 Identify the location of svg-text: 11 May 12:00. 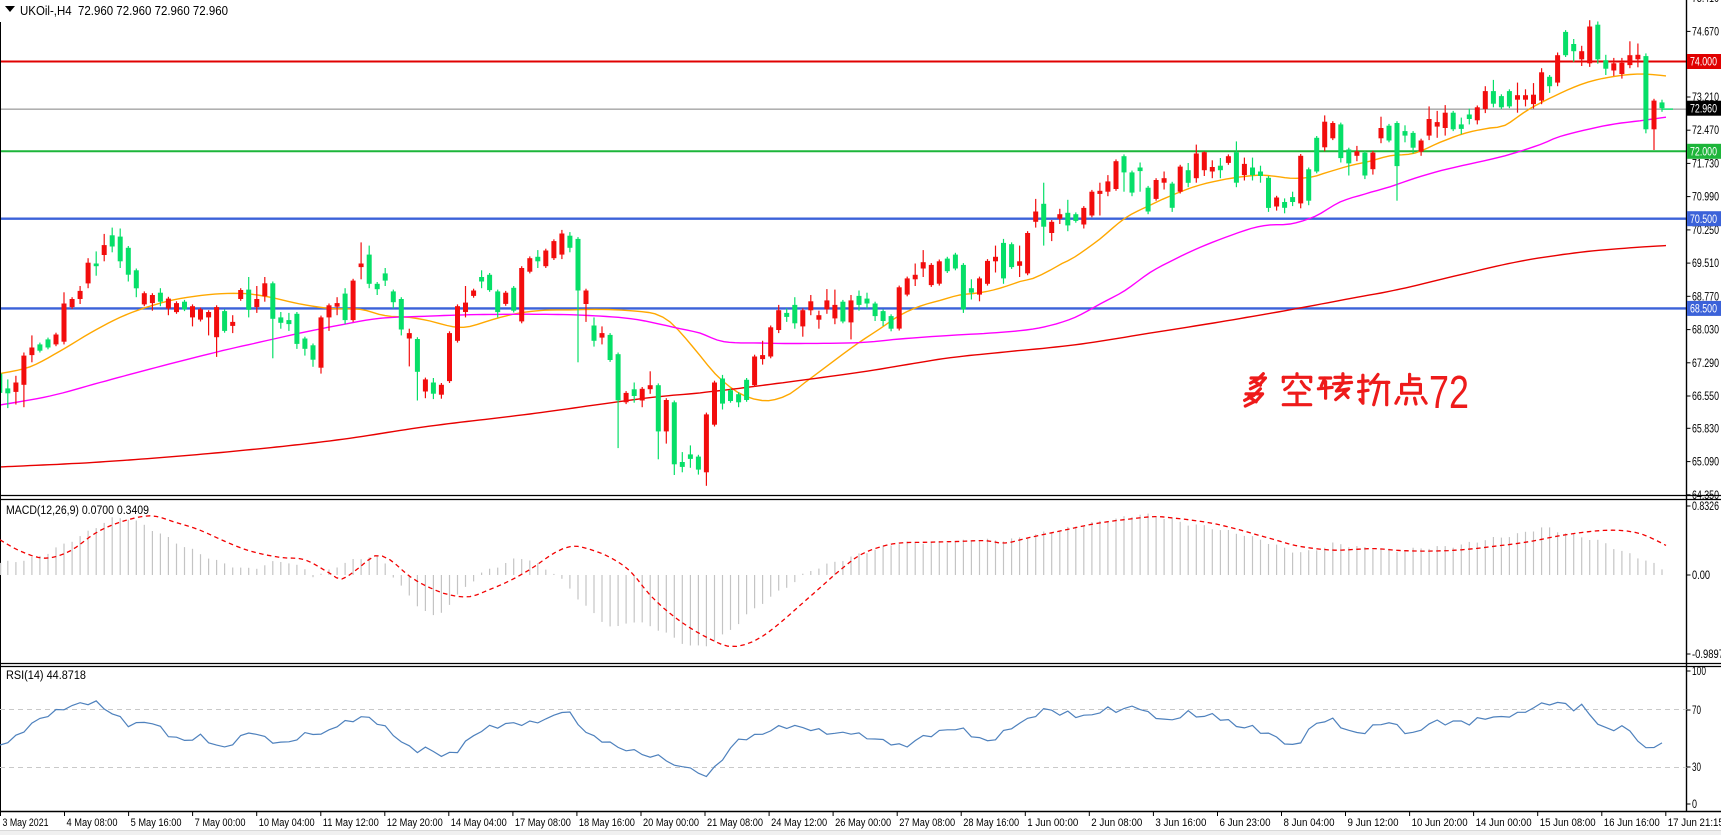
(351, 823).